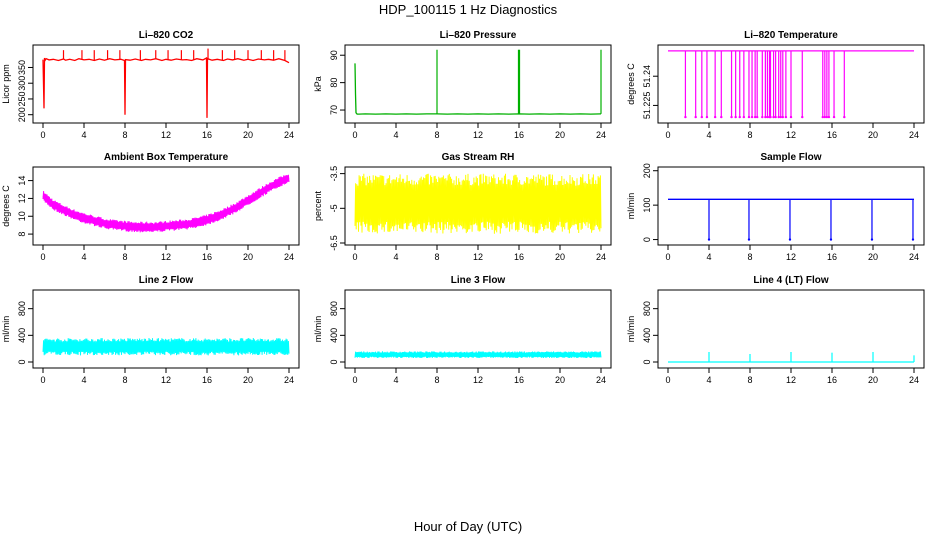 This screenshot has height=540, width=936. Describe the element at coordinates (318, 205) in the screenshot. I see `y-axis-label: percent` at that location.